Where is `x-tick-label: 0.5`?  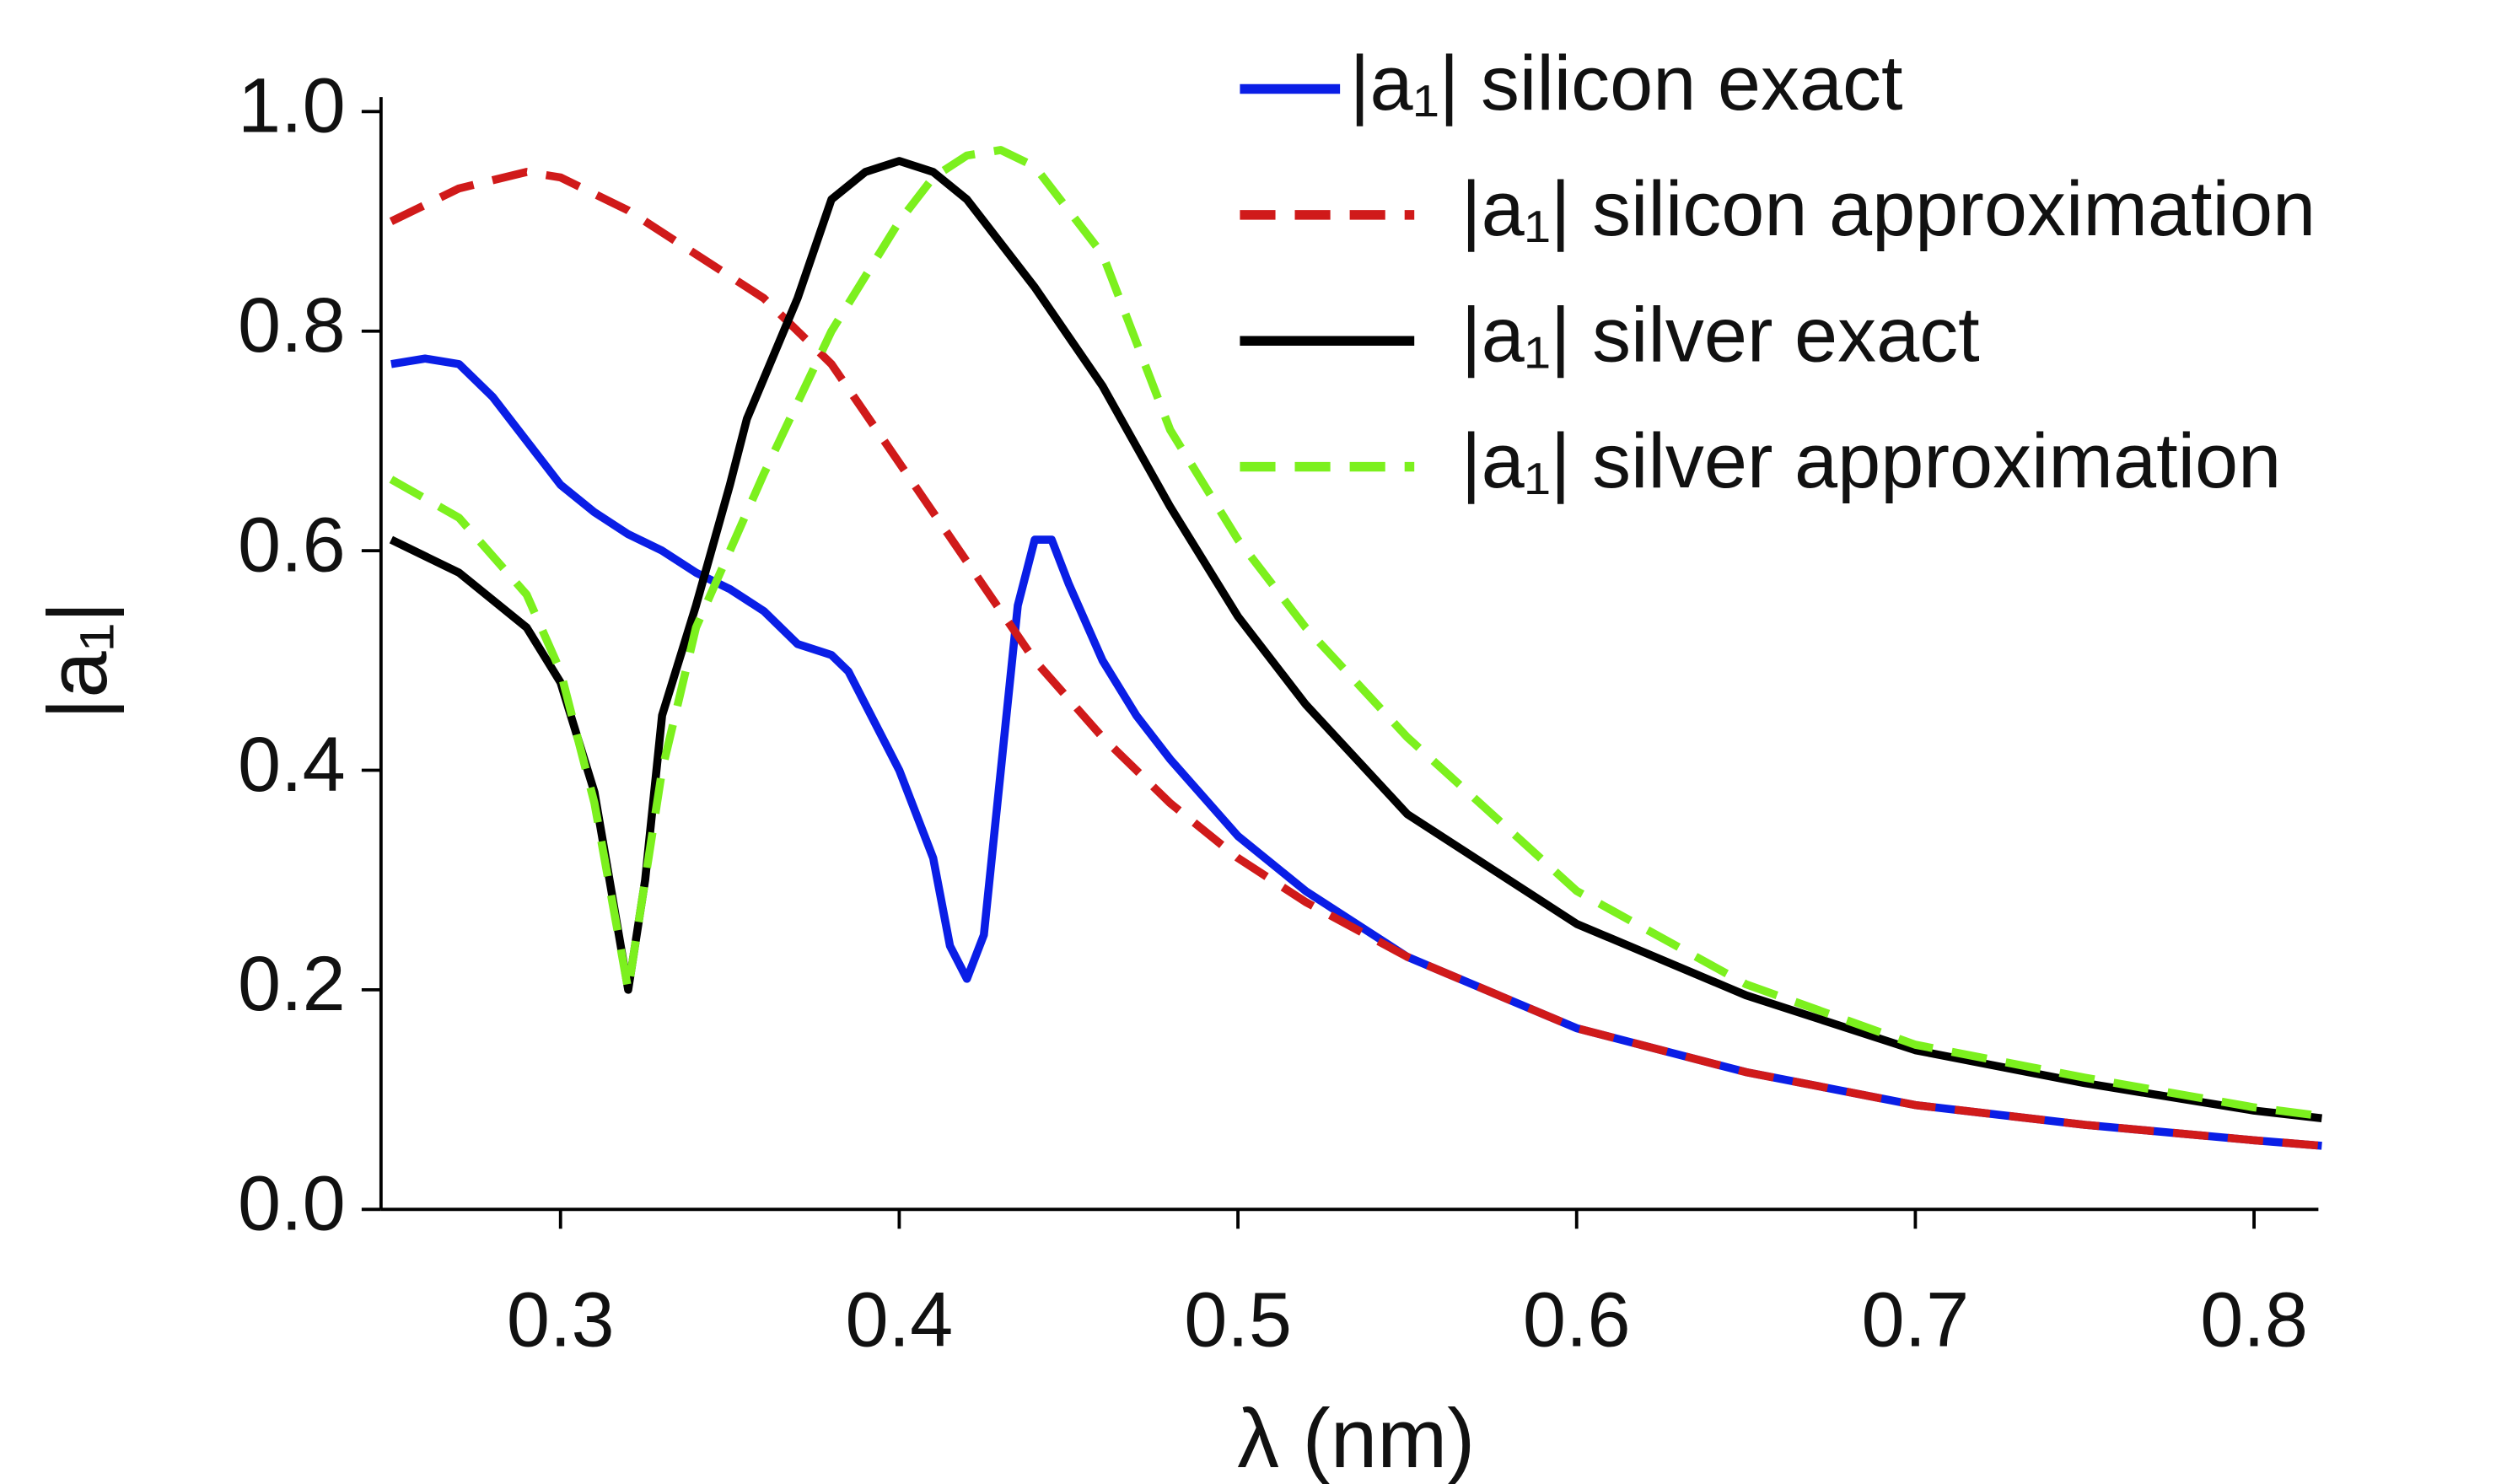
x-tick-label: 0.5 is located at coordinates (1238, 1320).